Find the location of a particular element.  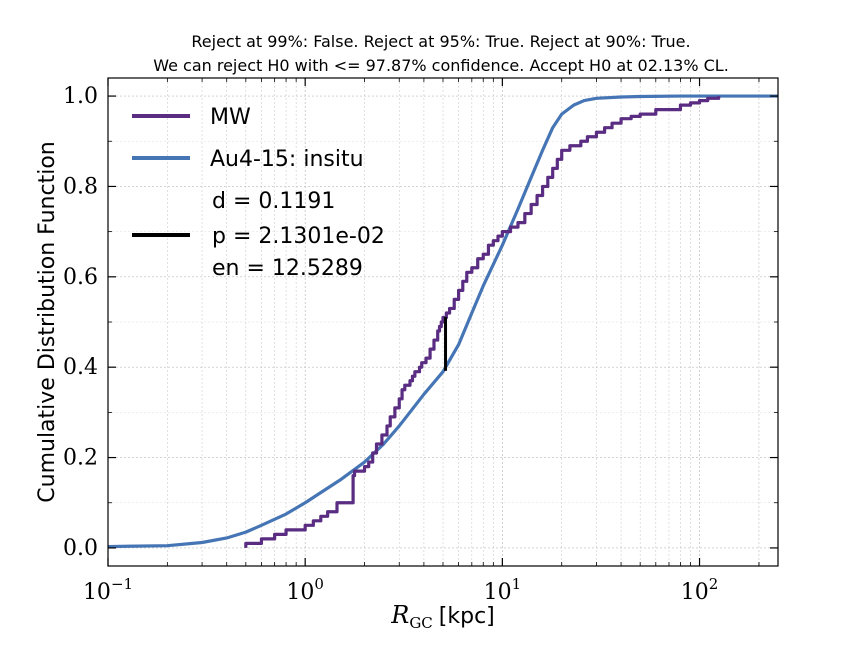

x-tick-label: 10⁻¹ is located at coordinates (108, 590).